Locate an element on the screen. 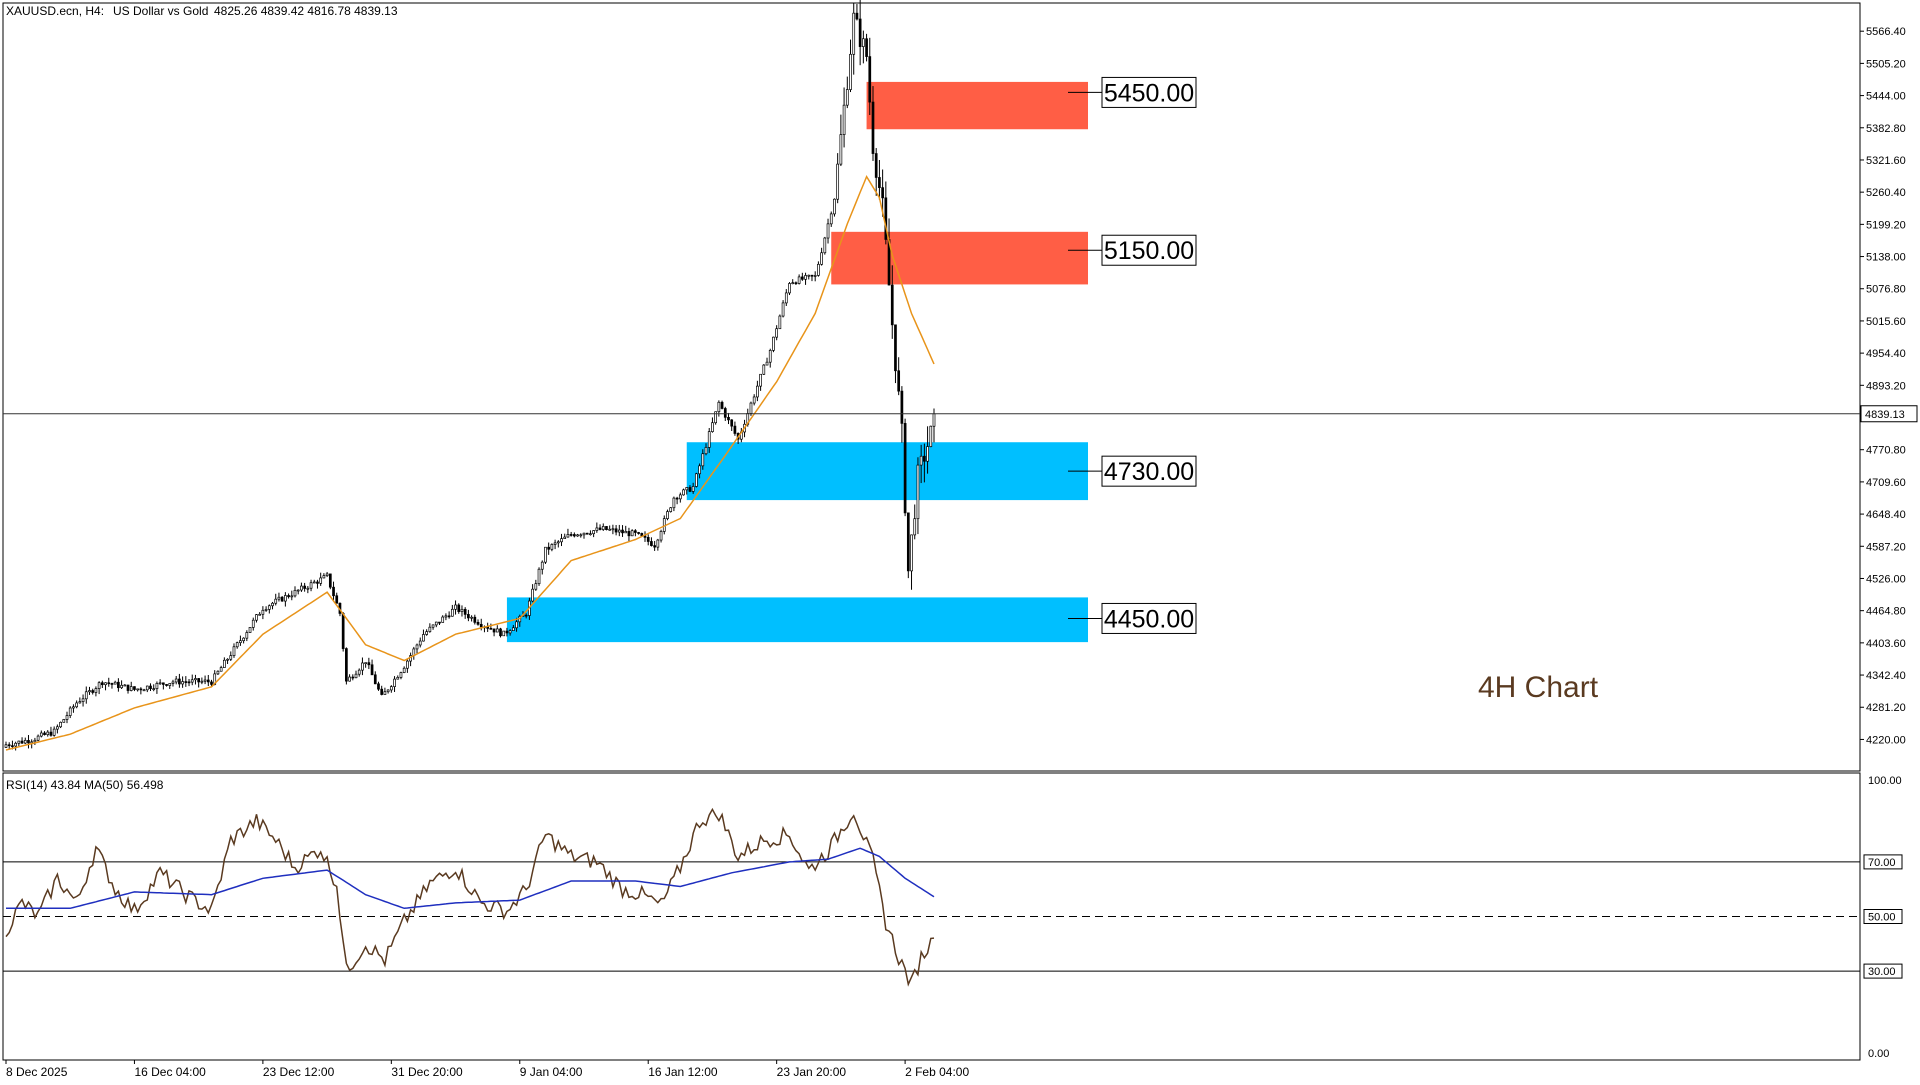 The height and width of the screenshot is (1085, 1920). rsi-tick-label: 30.00 is located at coordinates (1882, 972).